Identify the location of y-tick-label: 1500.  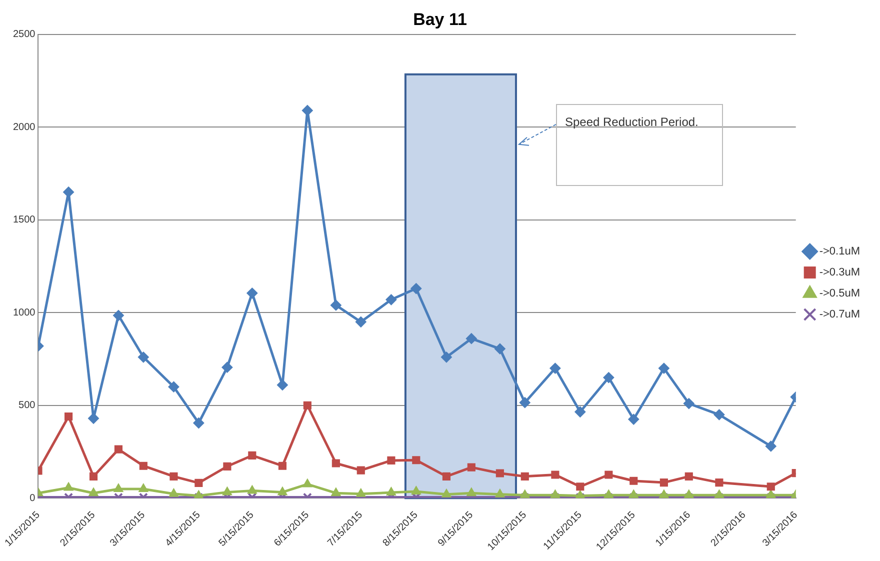
(24, 220).